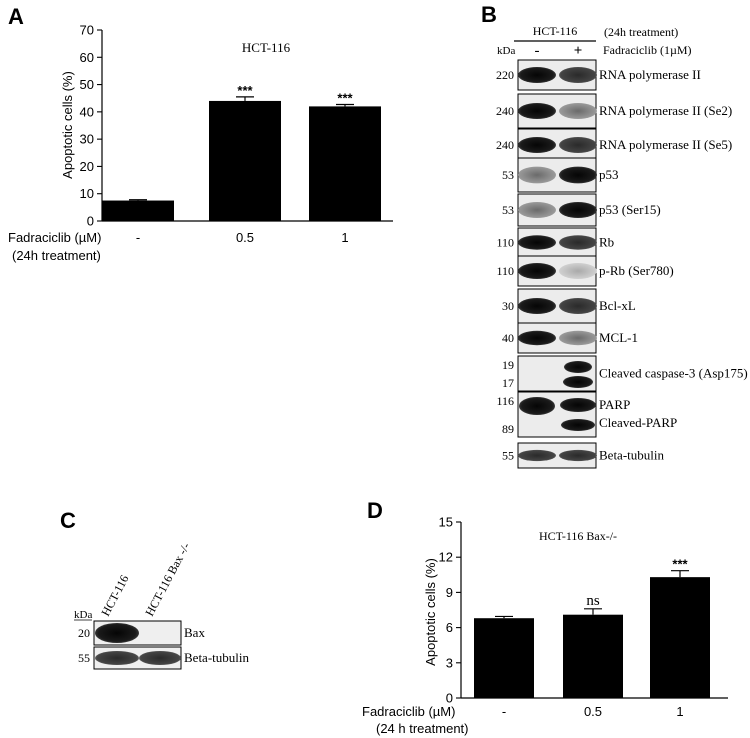 Image resolution: width=750 pixels, height=738 pixels. I want to click on panel-c-letter: C, so click(68, 520).